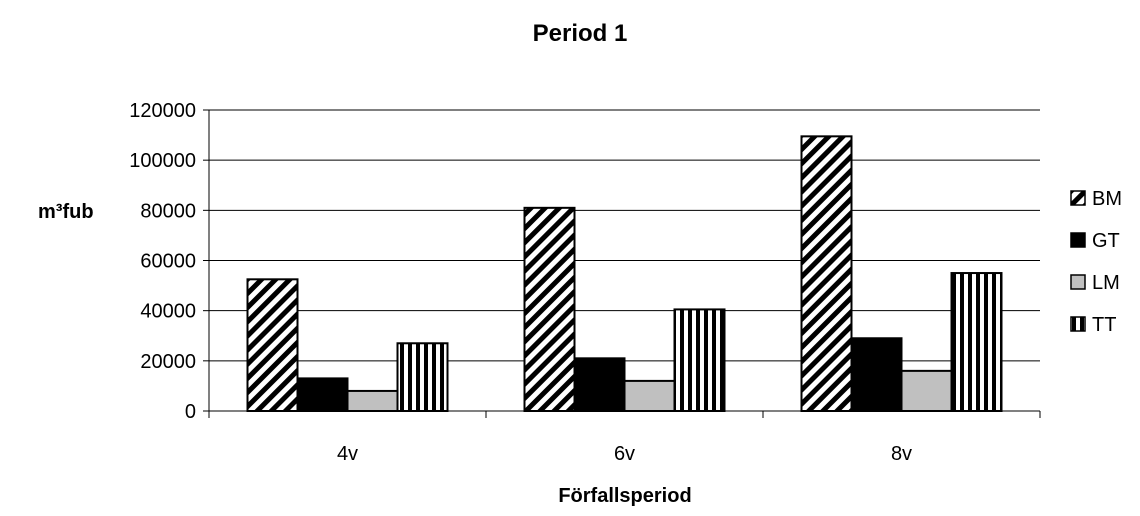 The image size is (1140, 516). I want to click on legend-swatch-gt, so click(1078, 240).